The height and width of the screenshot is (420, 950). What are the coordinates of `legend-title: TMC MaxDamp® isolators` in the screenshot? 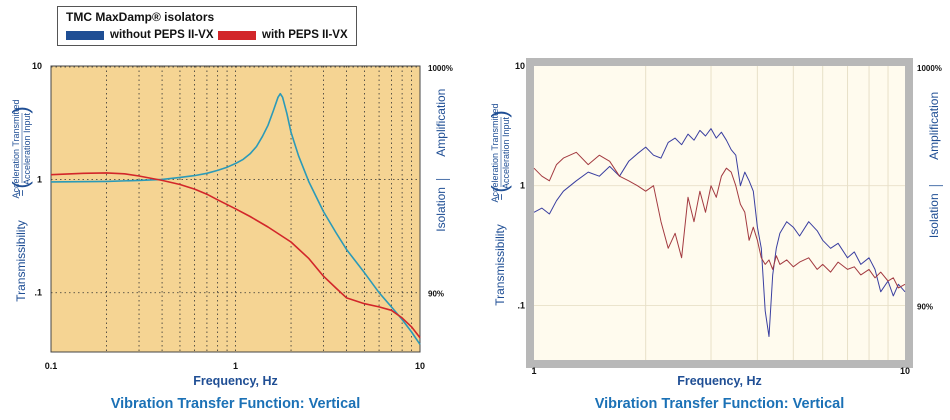 It's located at (140, 17).